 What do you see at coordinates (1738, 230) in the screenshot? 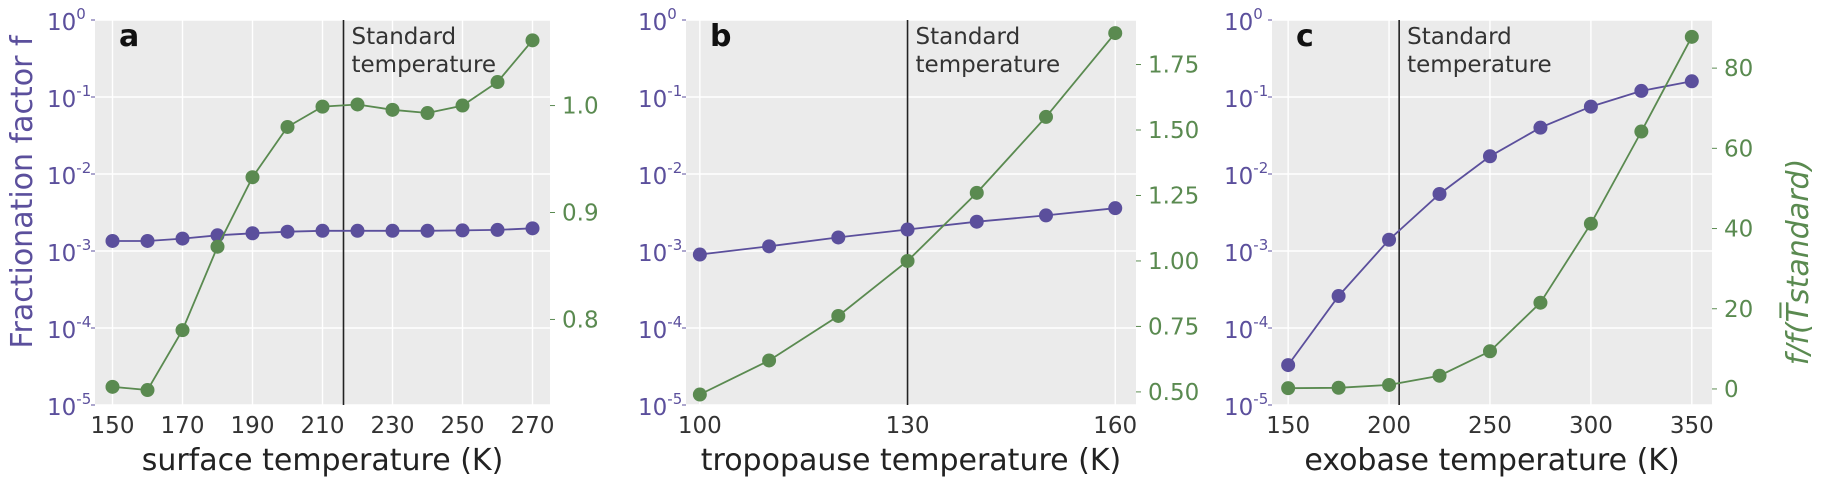
I see `right-tick-label: 40` at bounding box center [1738, 230].